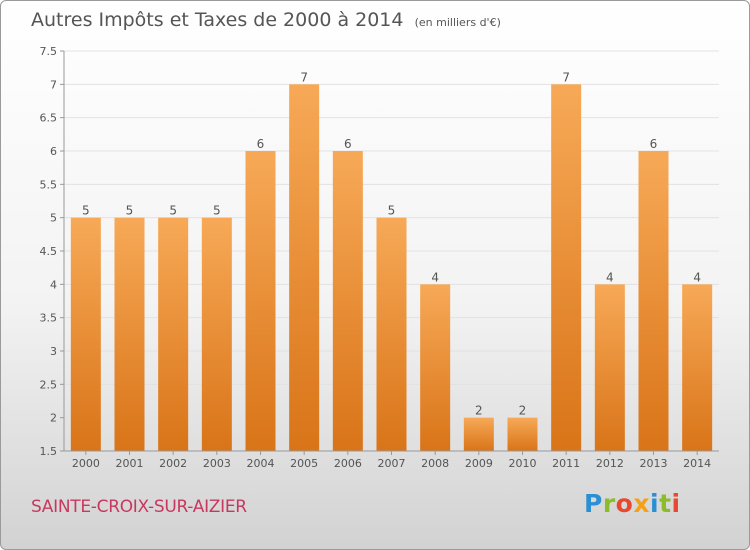 This screenshot has width=750, height=550. I want to click on title-unit-note: (en milliers d'€), so click(457, 22).